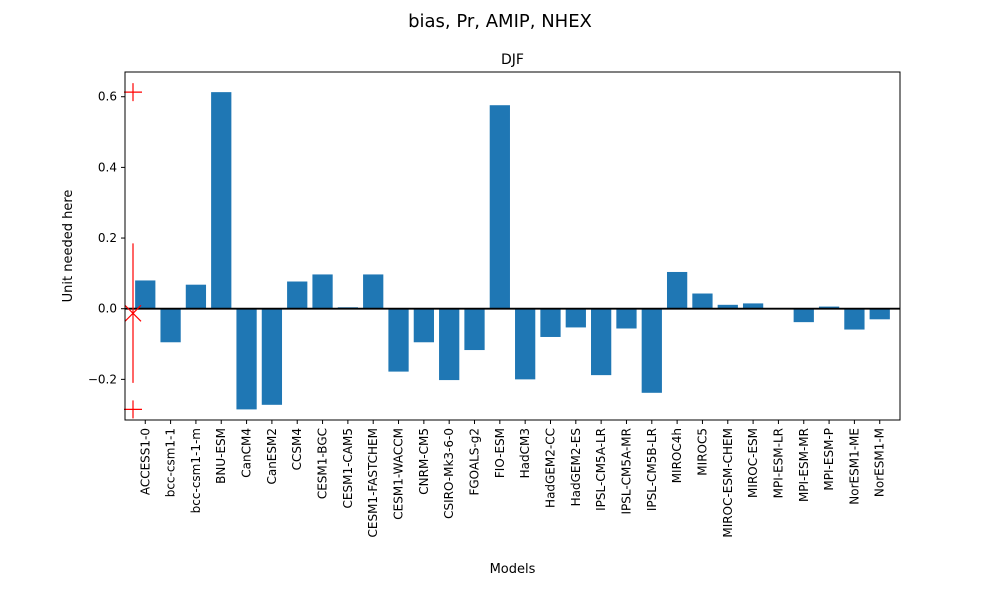 This screenshot has height=600, width=1000. Describe the element at coordinates (247, 453) in the screenshot. I see `x-tick-label: CanCM4` at that location.